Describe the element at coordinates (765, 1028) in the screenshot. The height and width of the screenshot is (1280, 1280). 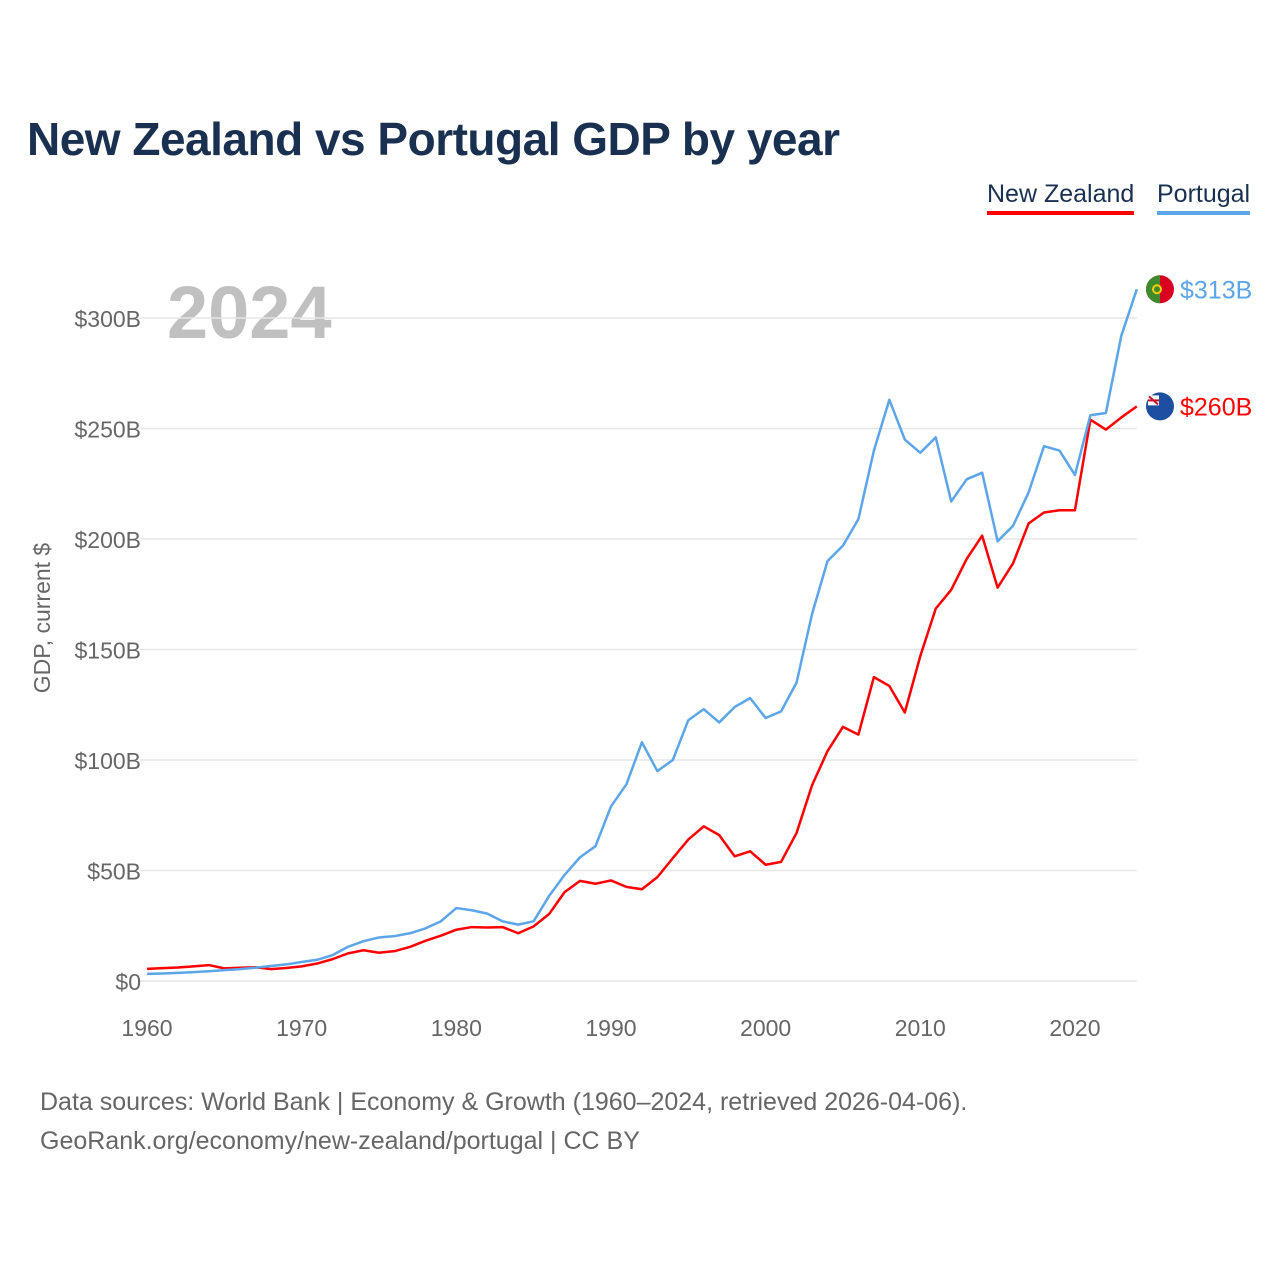
I see `x-tick-label: 2000` at that location.